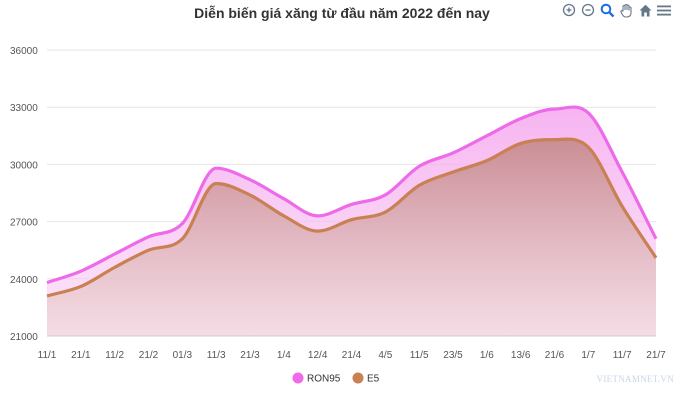 This screenshot has height=400, width=684. I want to click on x-tick-label: 21/4, so click(352, 355).